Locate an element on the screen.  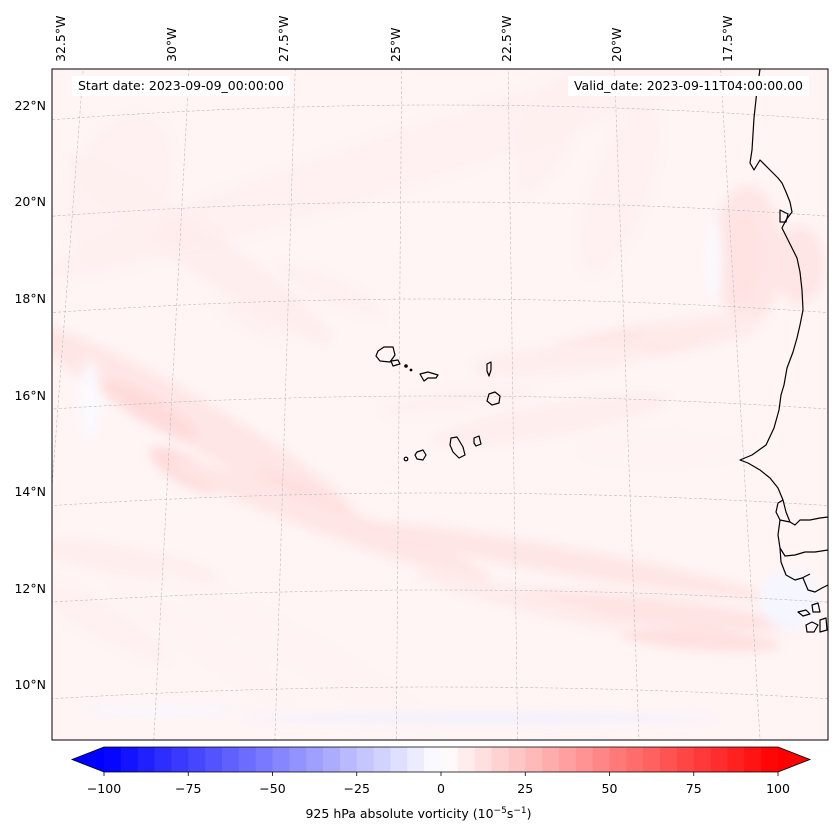
colorbar-label-exp1: −5 is located at coordinates (500, 811).